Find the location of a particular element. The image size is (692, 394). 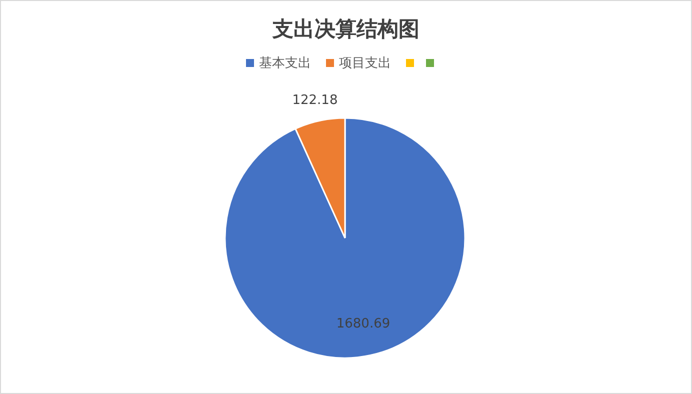

chart-title: 支出决算结构图 is located at coordinates (346, 29).